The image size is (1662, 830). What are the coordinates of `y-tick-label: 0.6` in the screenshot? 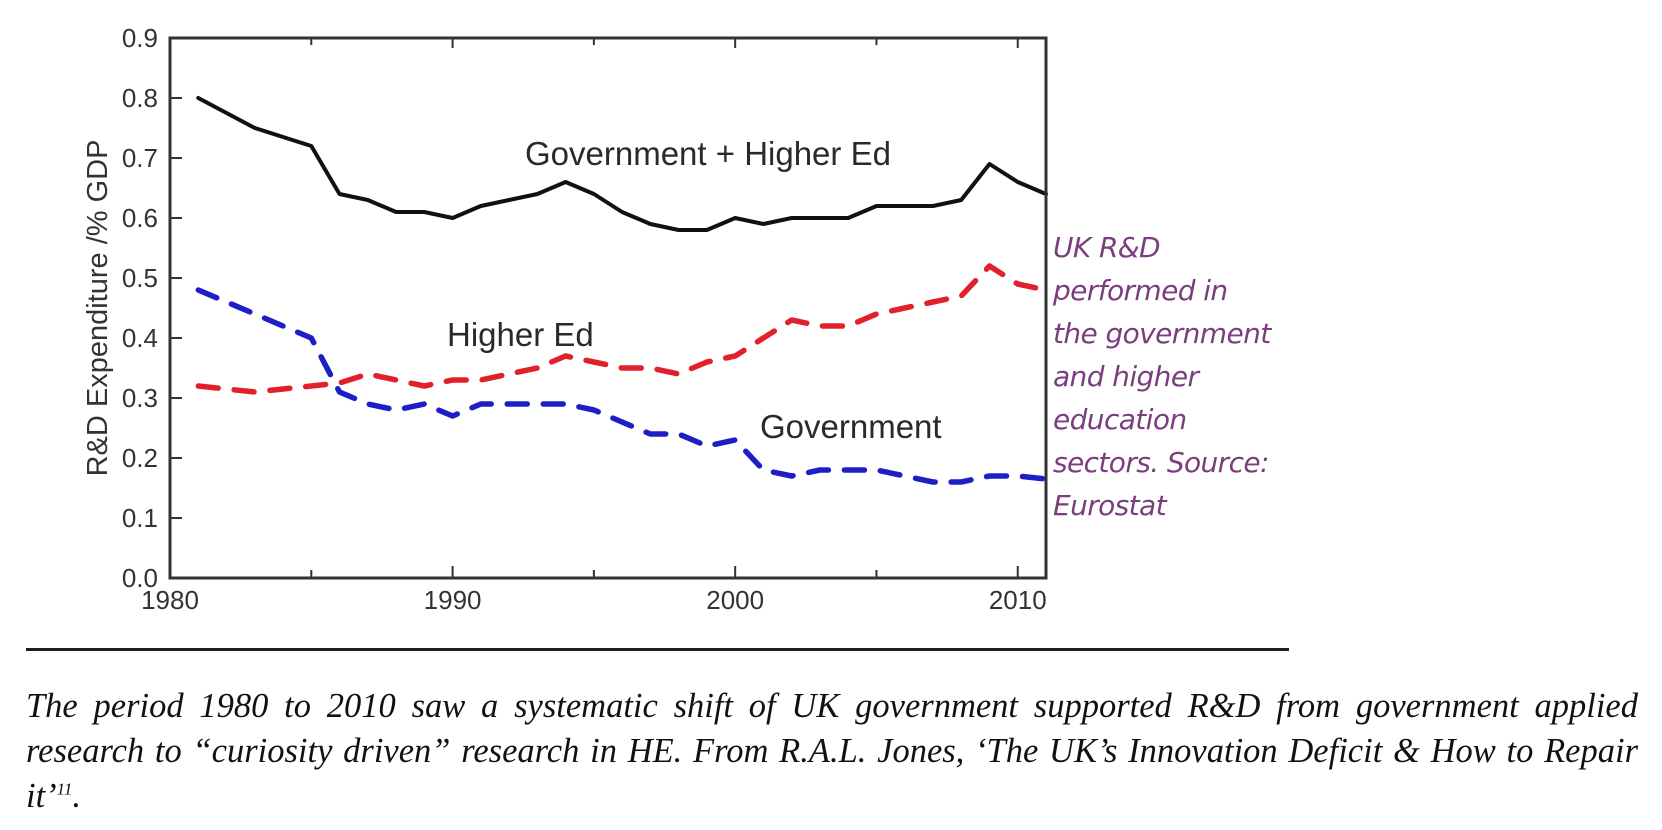 It's located at (140, 218).